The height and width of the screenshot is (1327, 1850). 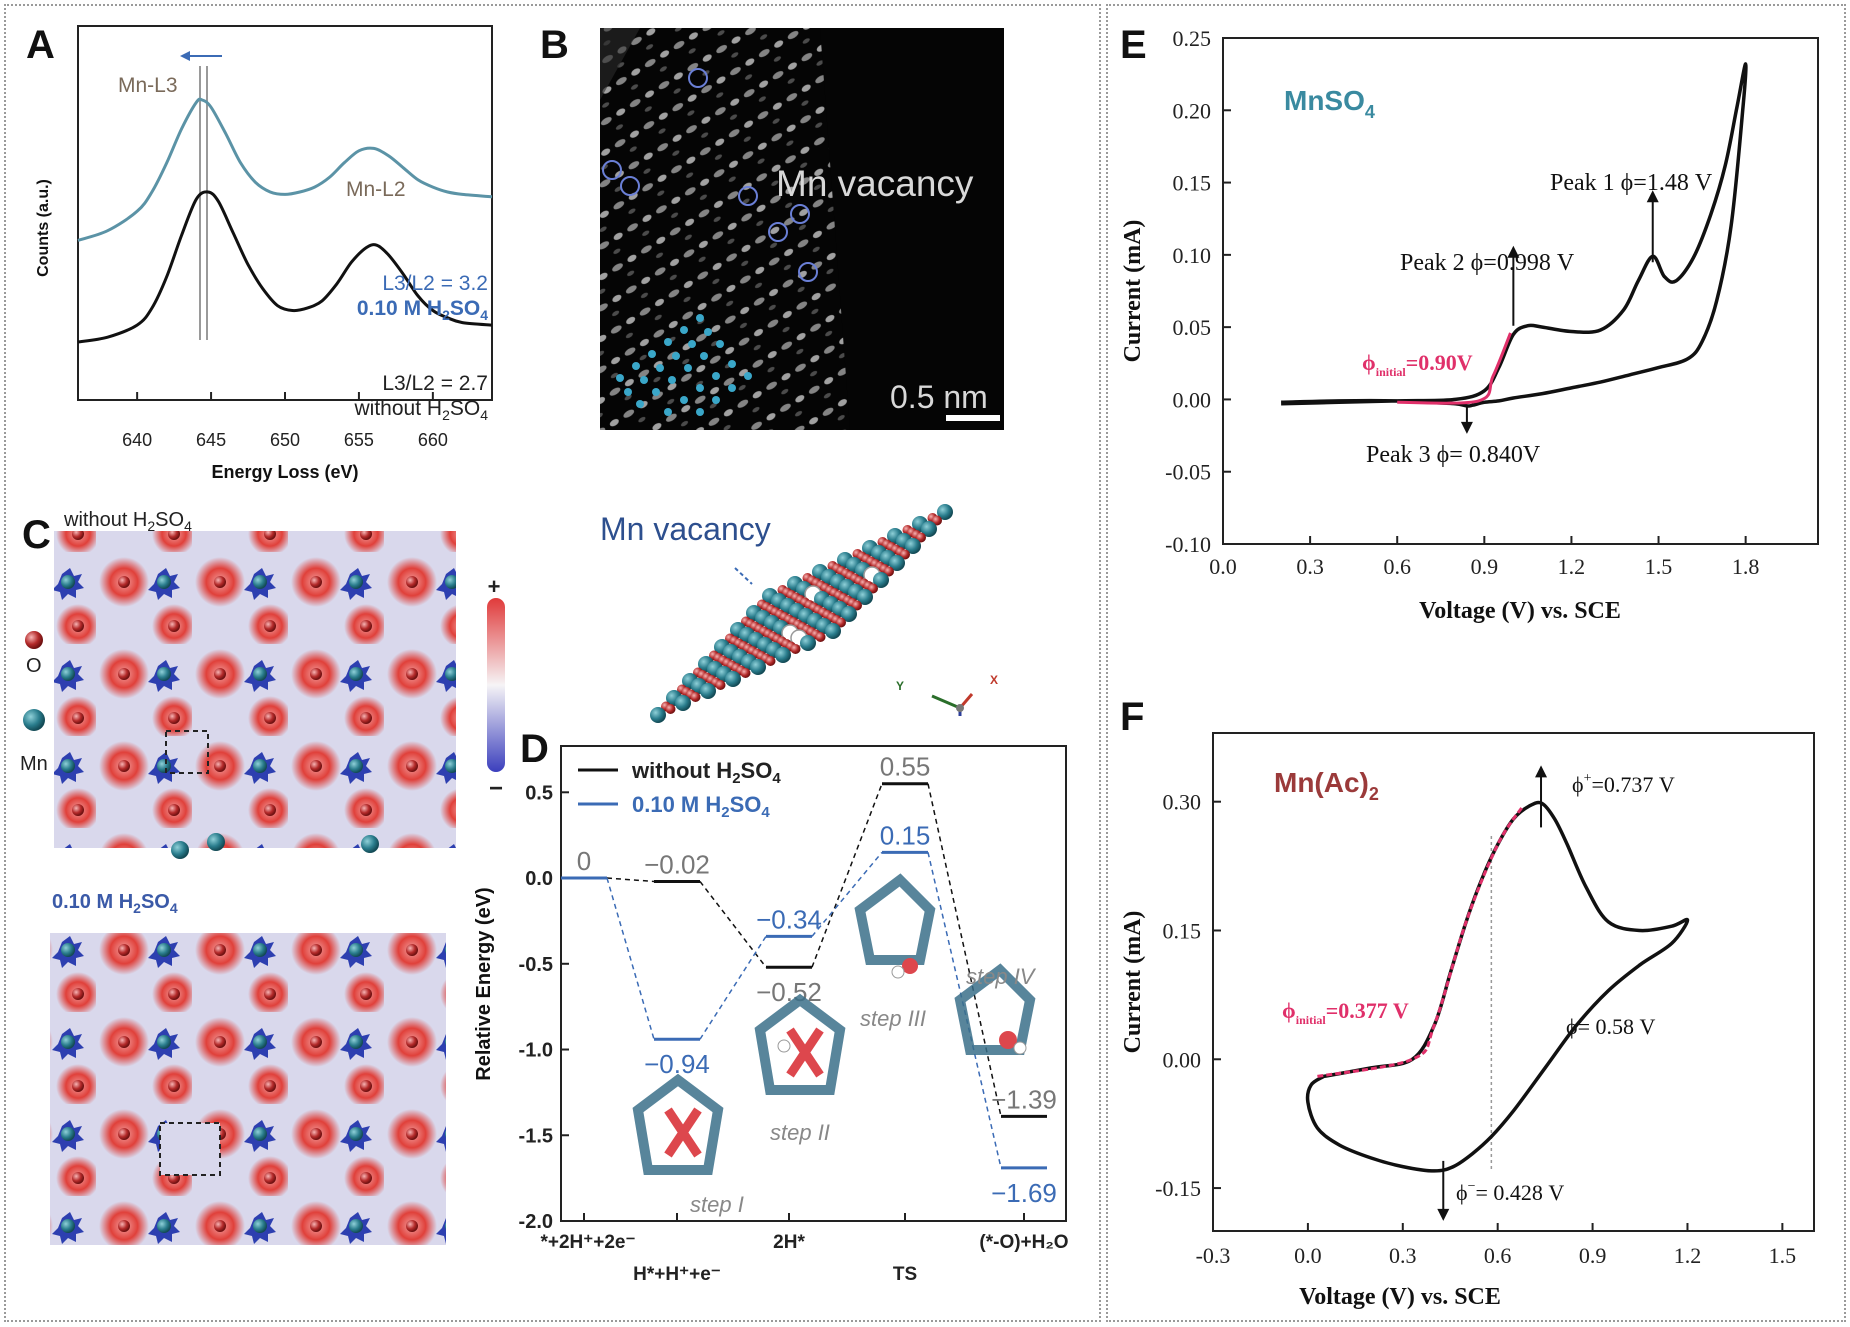 I want to click on panel-f-x-tick-label: 0.3, so click(x=1403, y=1255).